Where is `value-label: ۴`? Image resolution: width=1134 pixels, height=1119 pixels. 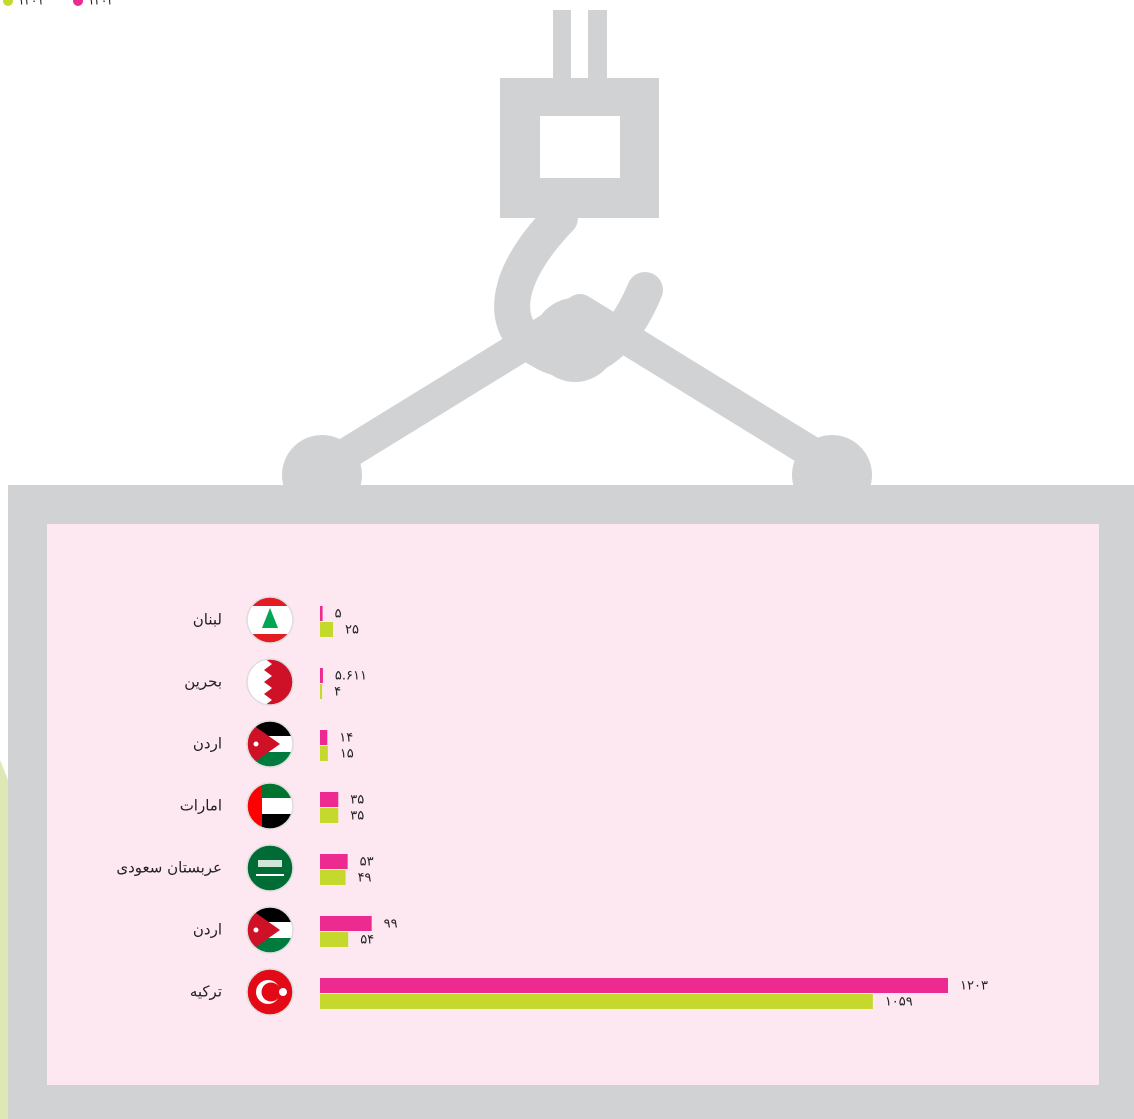 value-label: ۴ is located at coordinates (337, 692).